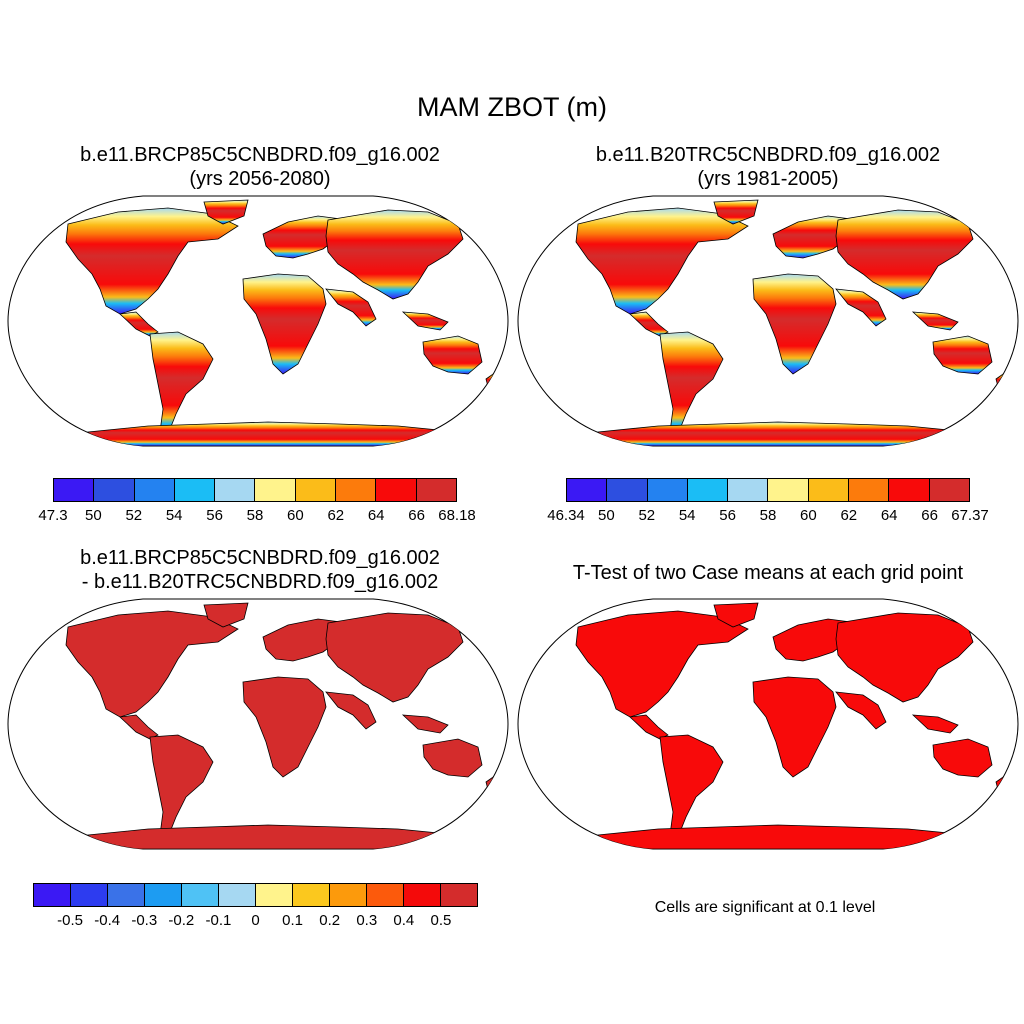 Image resolution: width=1024 pixels, height=1024 pixels. What do you see at coordinates (404, 920) in the screenshot?
I see `colorbar-tick-label: 0.4` at bounding box center [404, 920].